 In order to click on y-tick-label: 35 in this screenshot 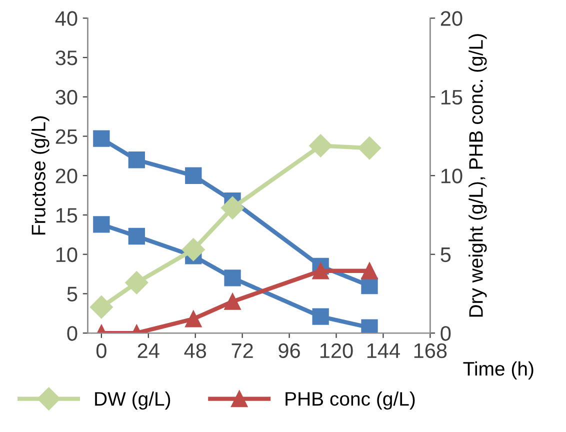, I will do `click(67, 58)`.